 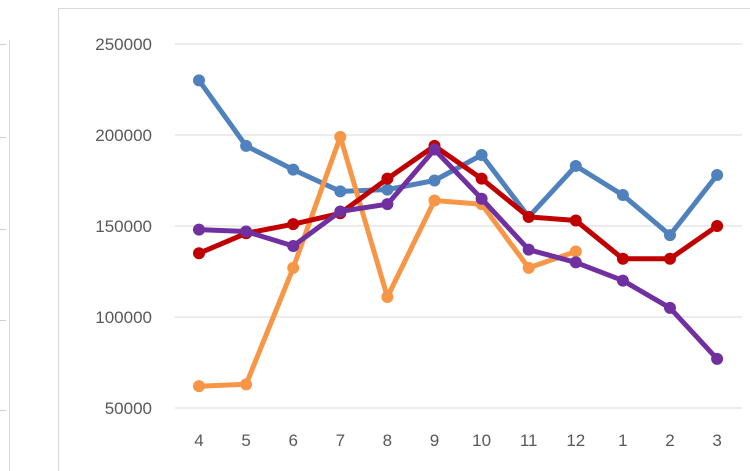 I want to click on x-axis-ticks: 4 5 6 7 8 9 10 11 12 1 2 3, so click(x=458, y=440).